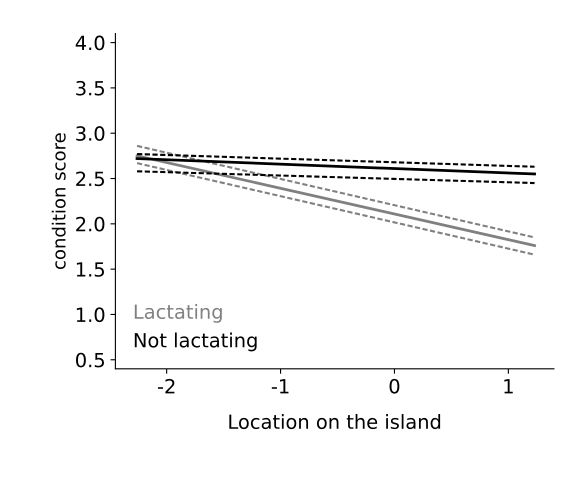 The height and width of the screenshot is (479, 577). Describe the element at coordinates (195, 342) in the screenshot. I see `text: Not lactating` at that location.